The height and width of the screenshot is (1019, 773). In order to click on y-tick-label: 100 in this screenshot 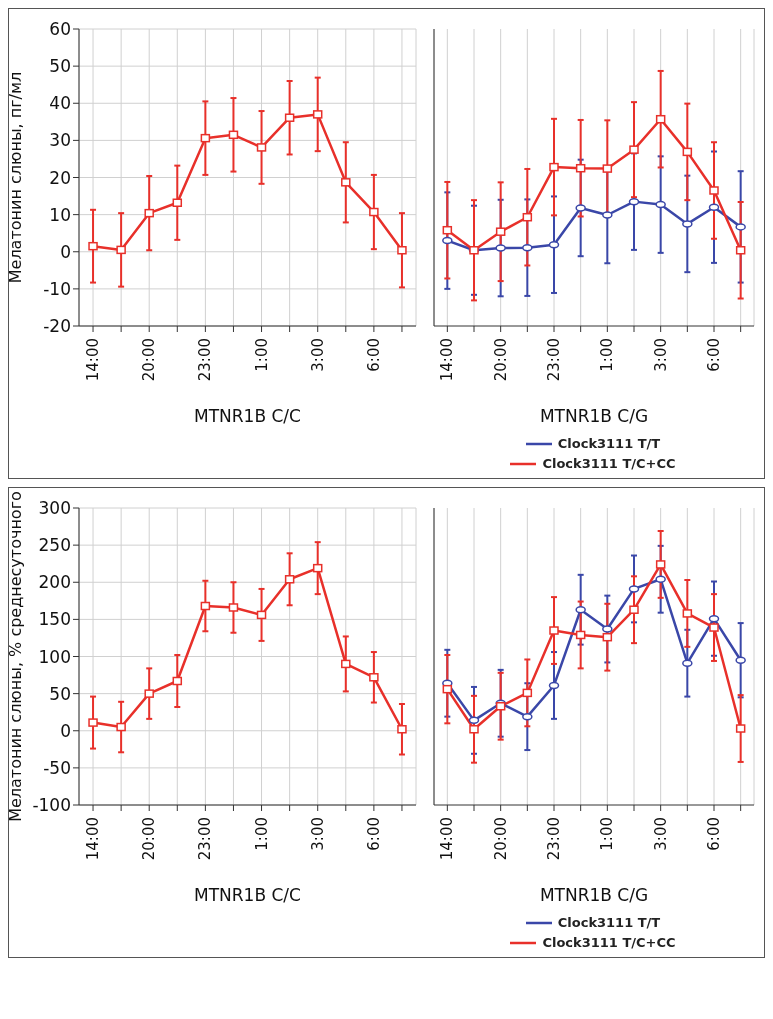, I will do `click(54, 656)`.